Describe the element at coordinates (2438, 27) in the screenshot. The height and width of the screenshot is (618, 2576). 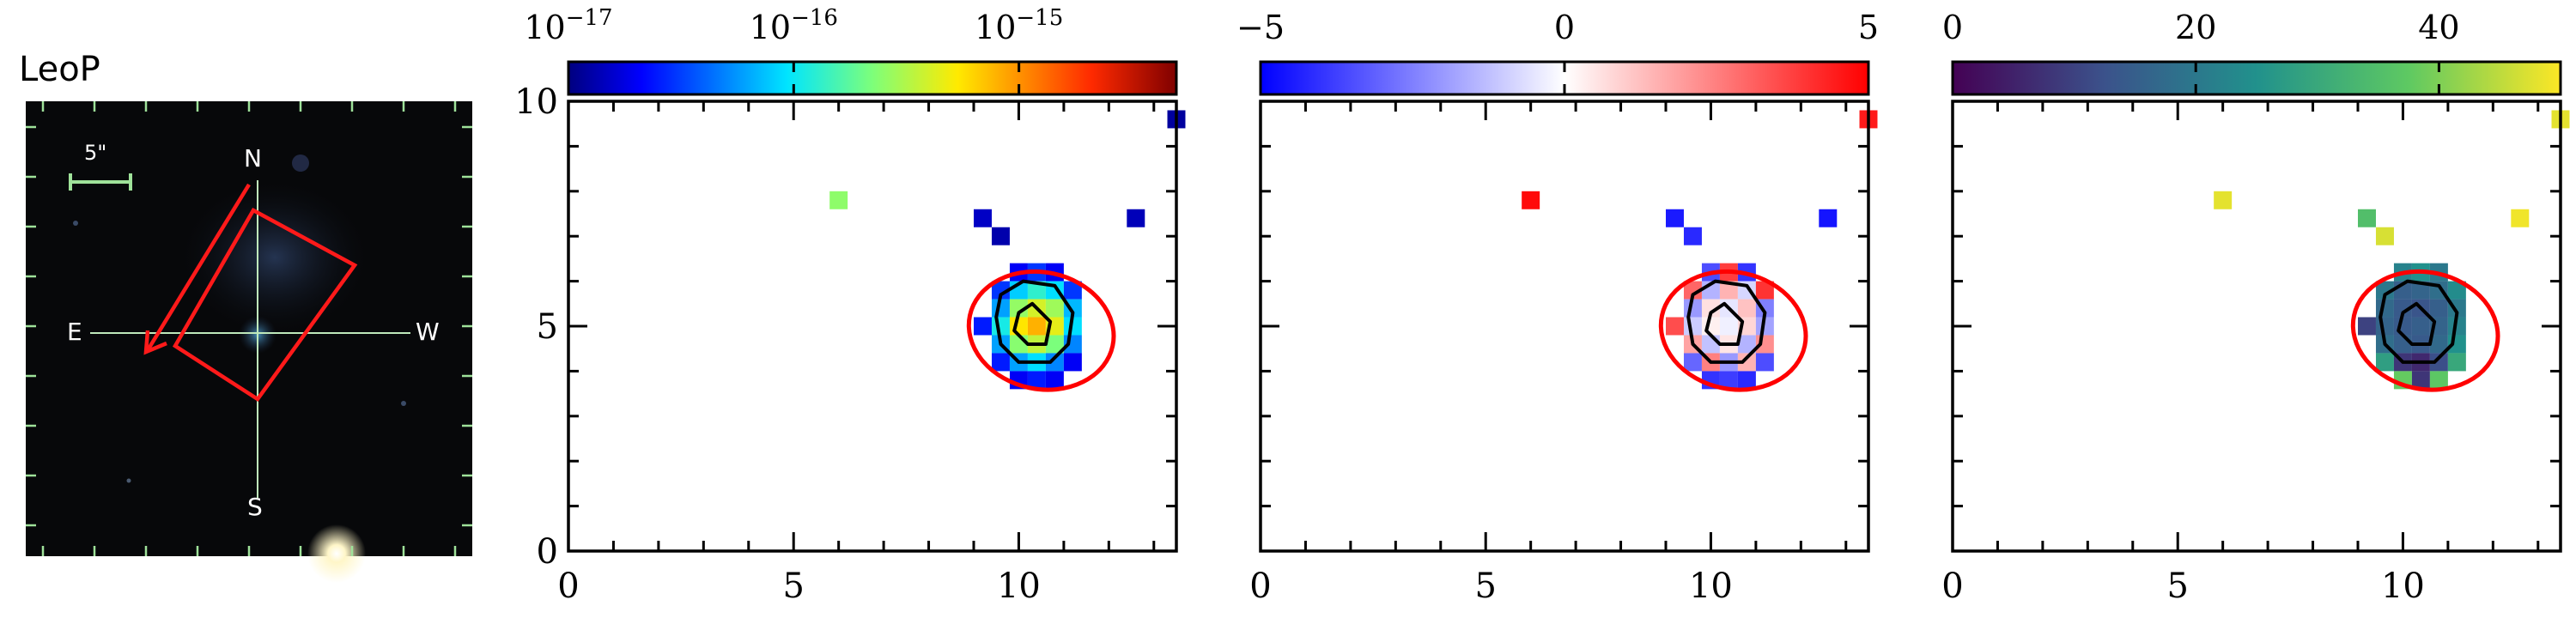
I see `colorbar-tick-label: 40` at that location.